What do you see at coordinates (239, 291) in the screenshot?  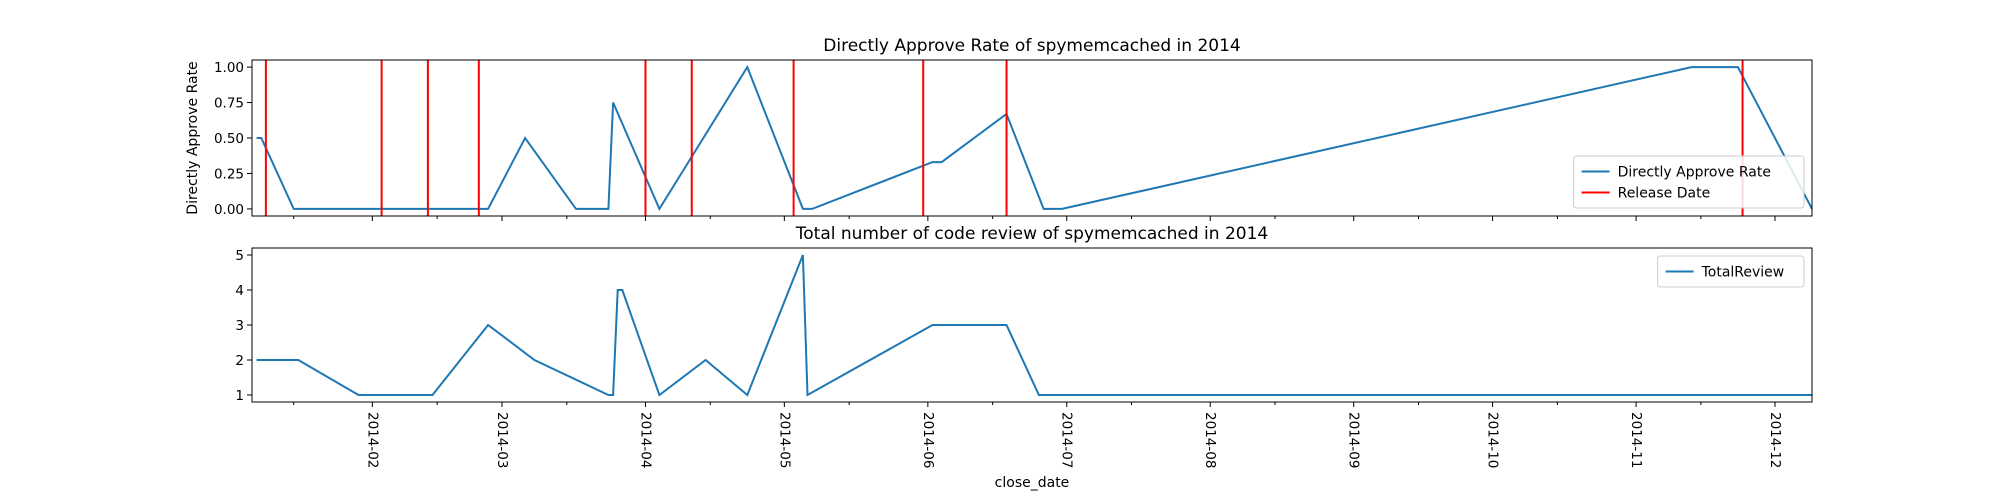 I see `y-tick-label: 4` at bounding box center [239, 291].